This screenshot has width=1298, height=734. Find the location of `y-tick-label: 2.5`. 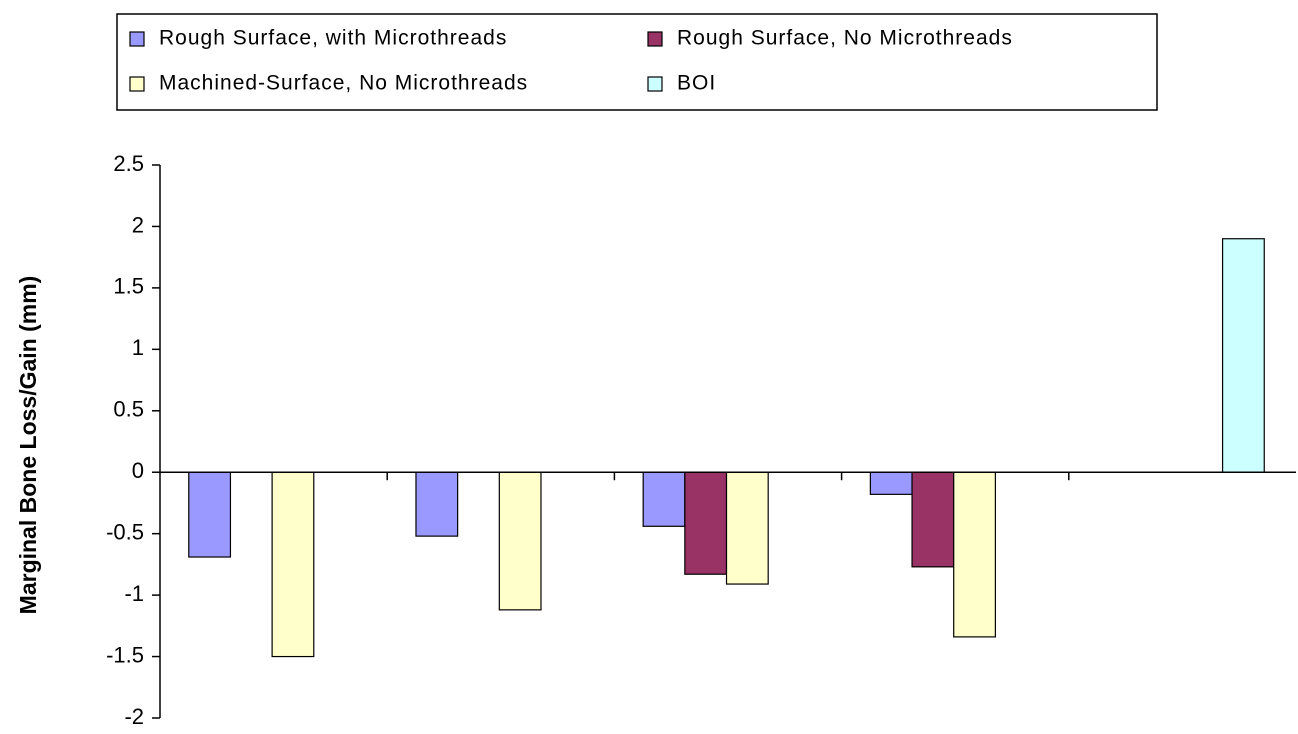

y-tick-label: 2.5 is located at coordinates (128, 163).